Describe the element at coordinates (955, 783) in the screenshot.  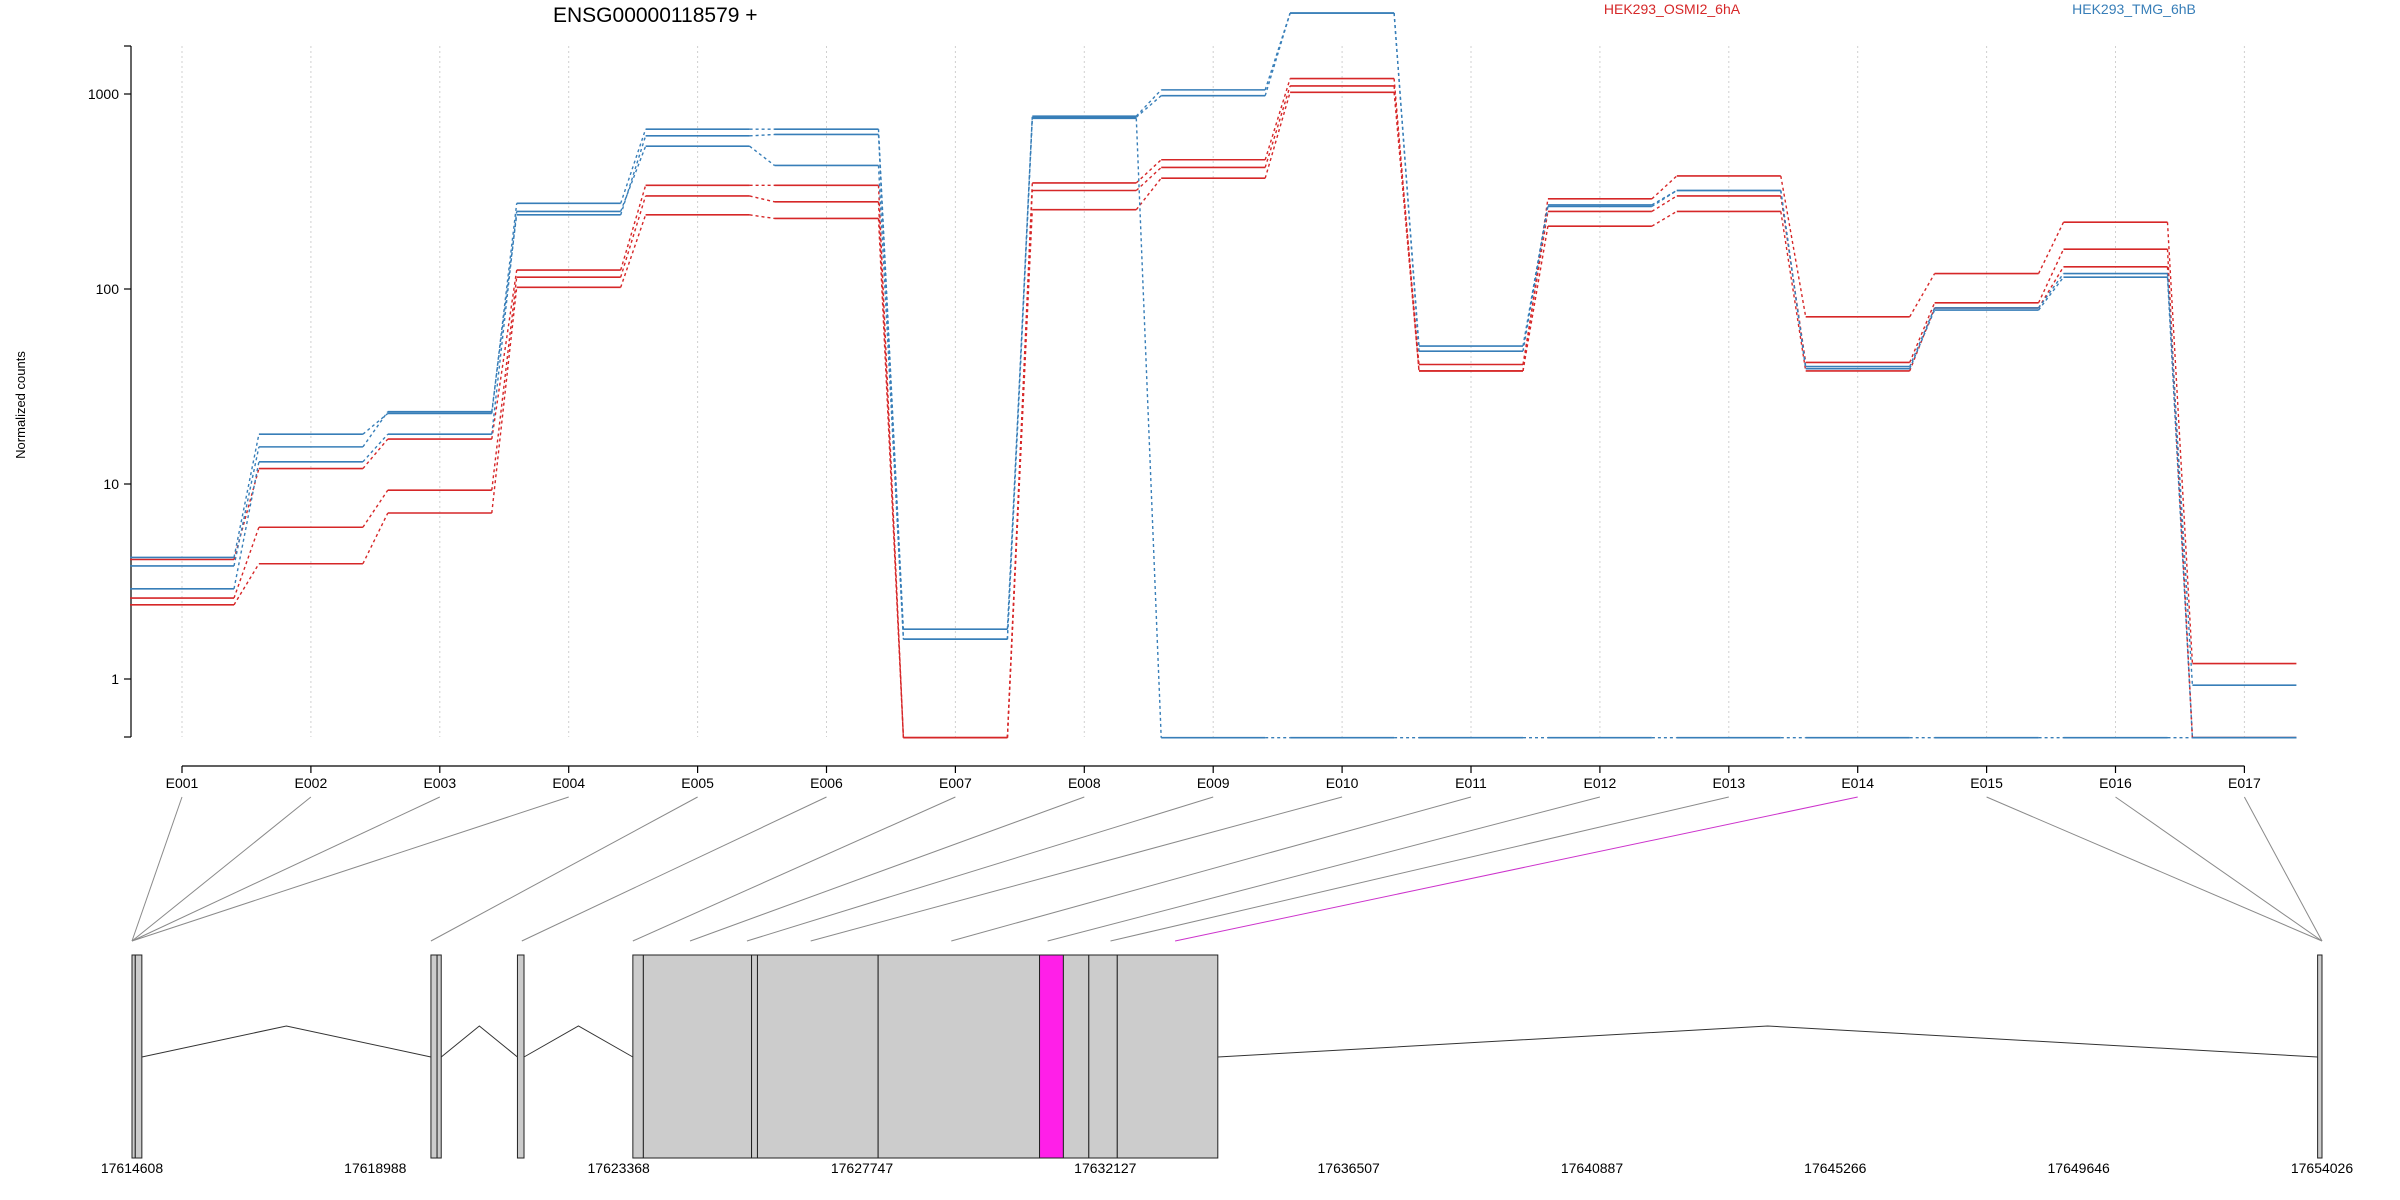
I see `x-tick-label: E007` at that location.